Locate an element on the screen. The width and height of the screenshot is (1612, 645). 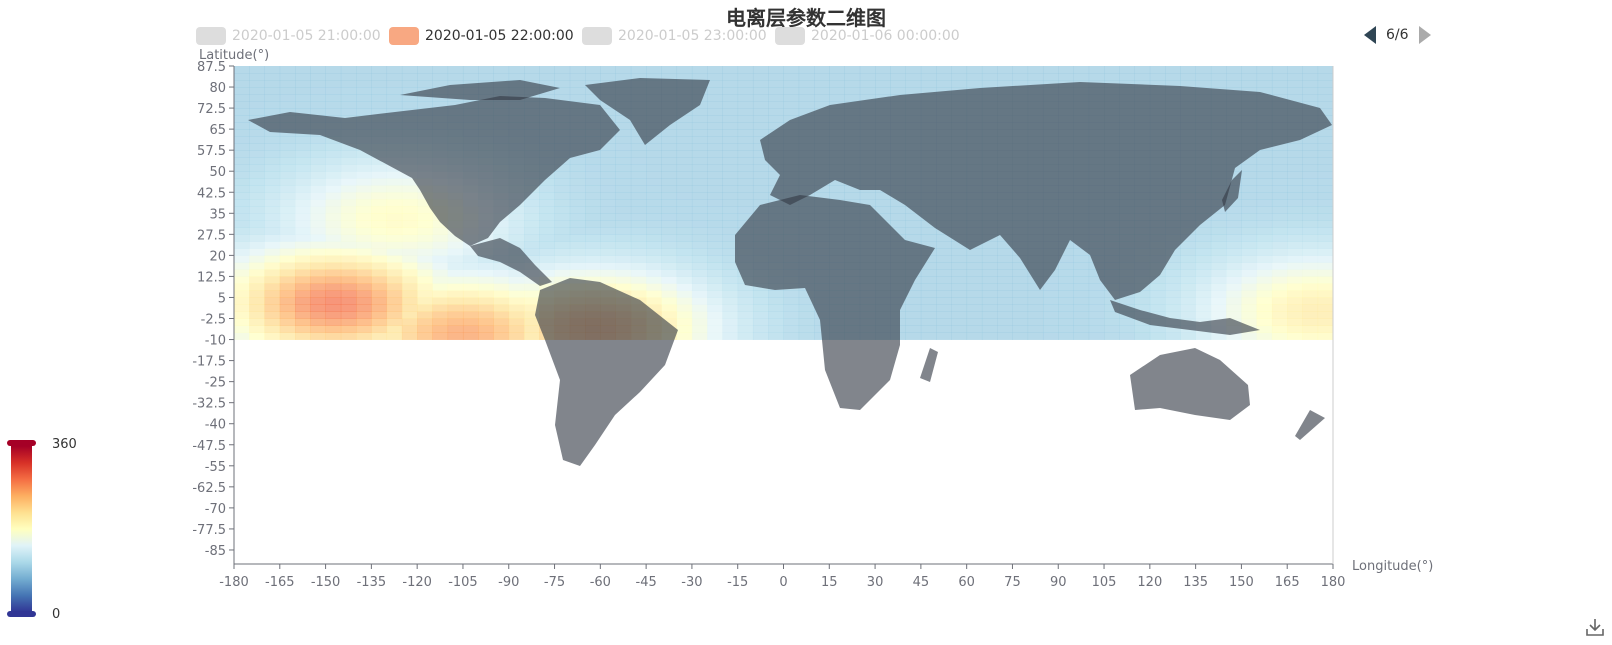
legend-item-3: 2020-01-05 23:00:00 is located at coordinates (674, 36).